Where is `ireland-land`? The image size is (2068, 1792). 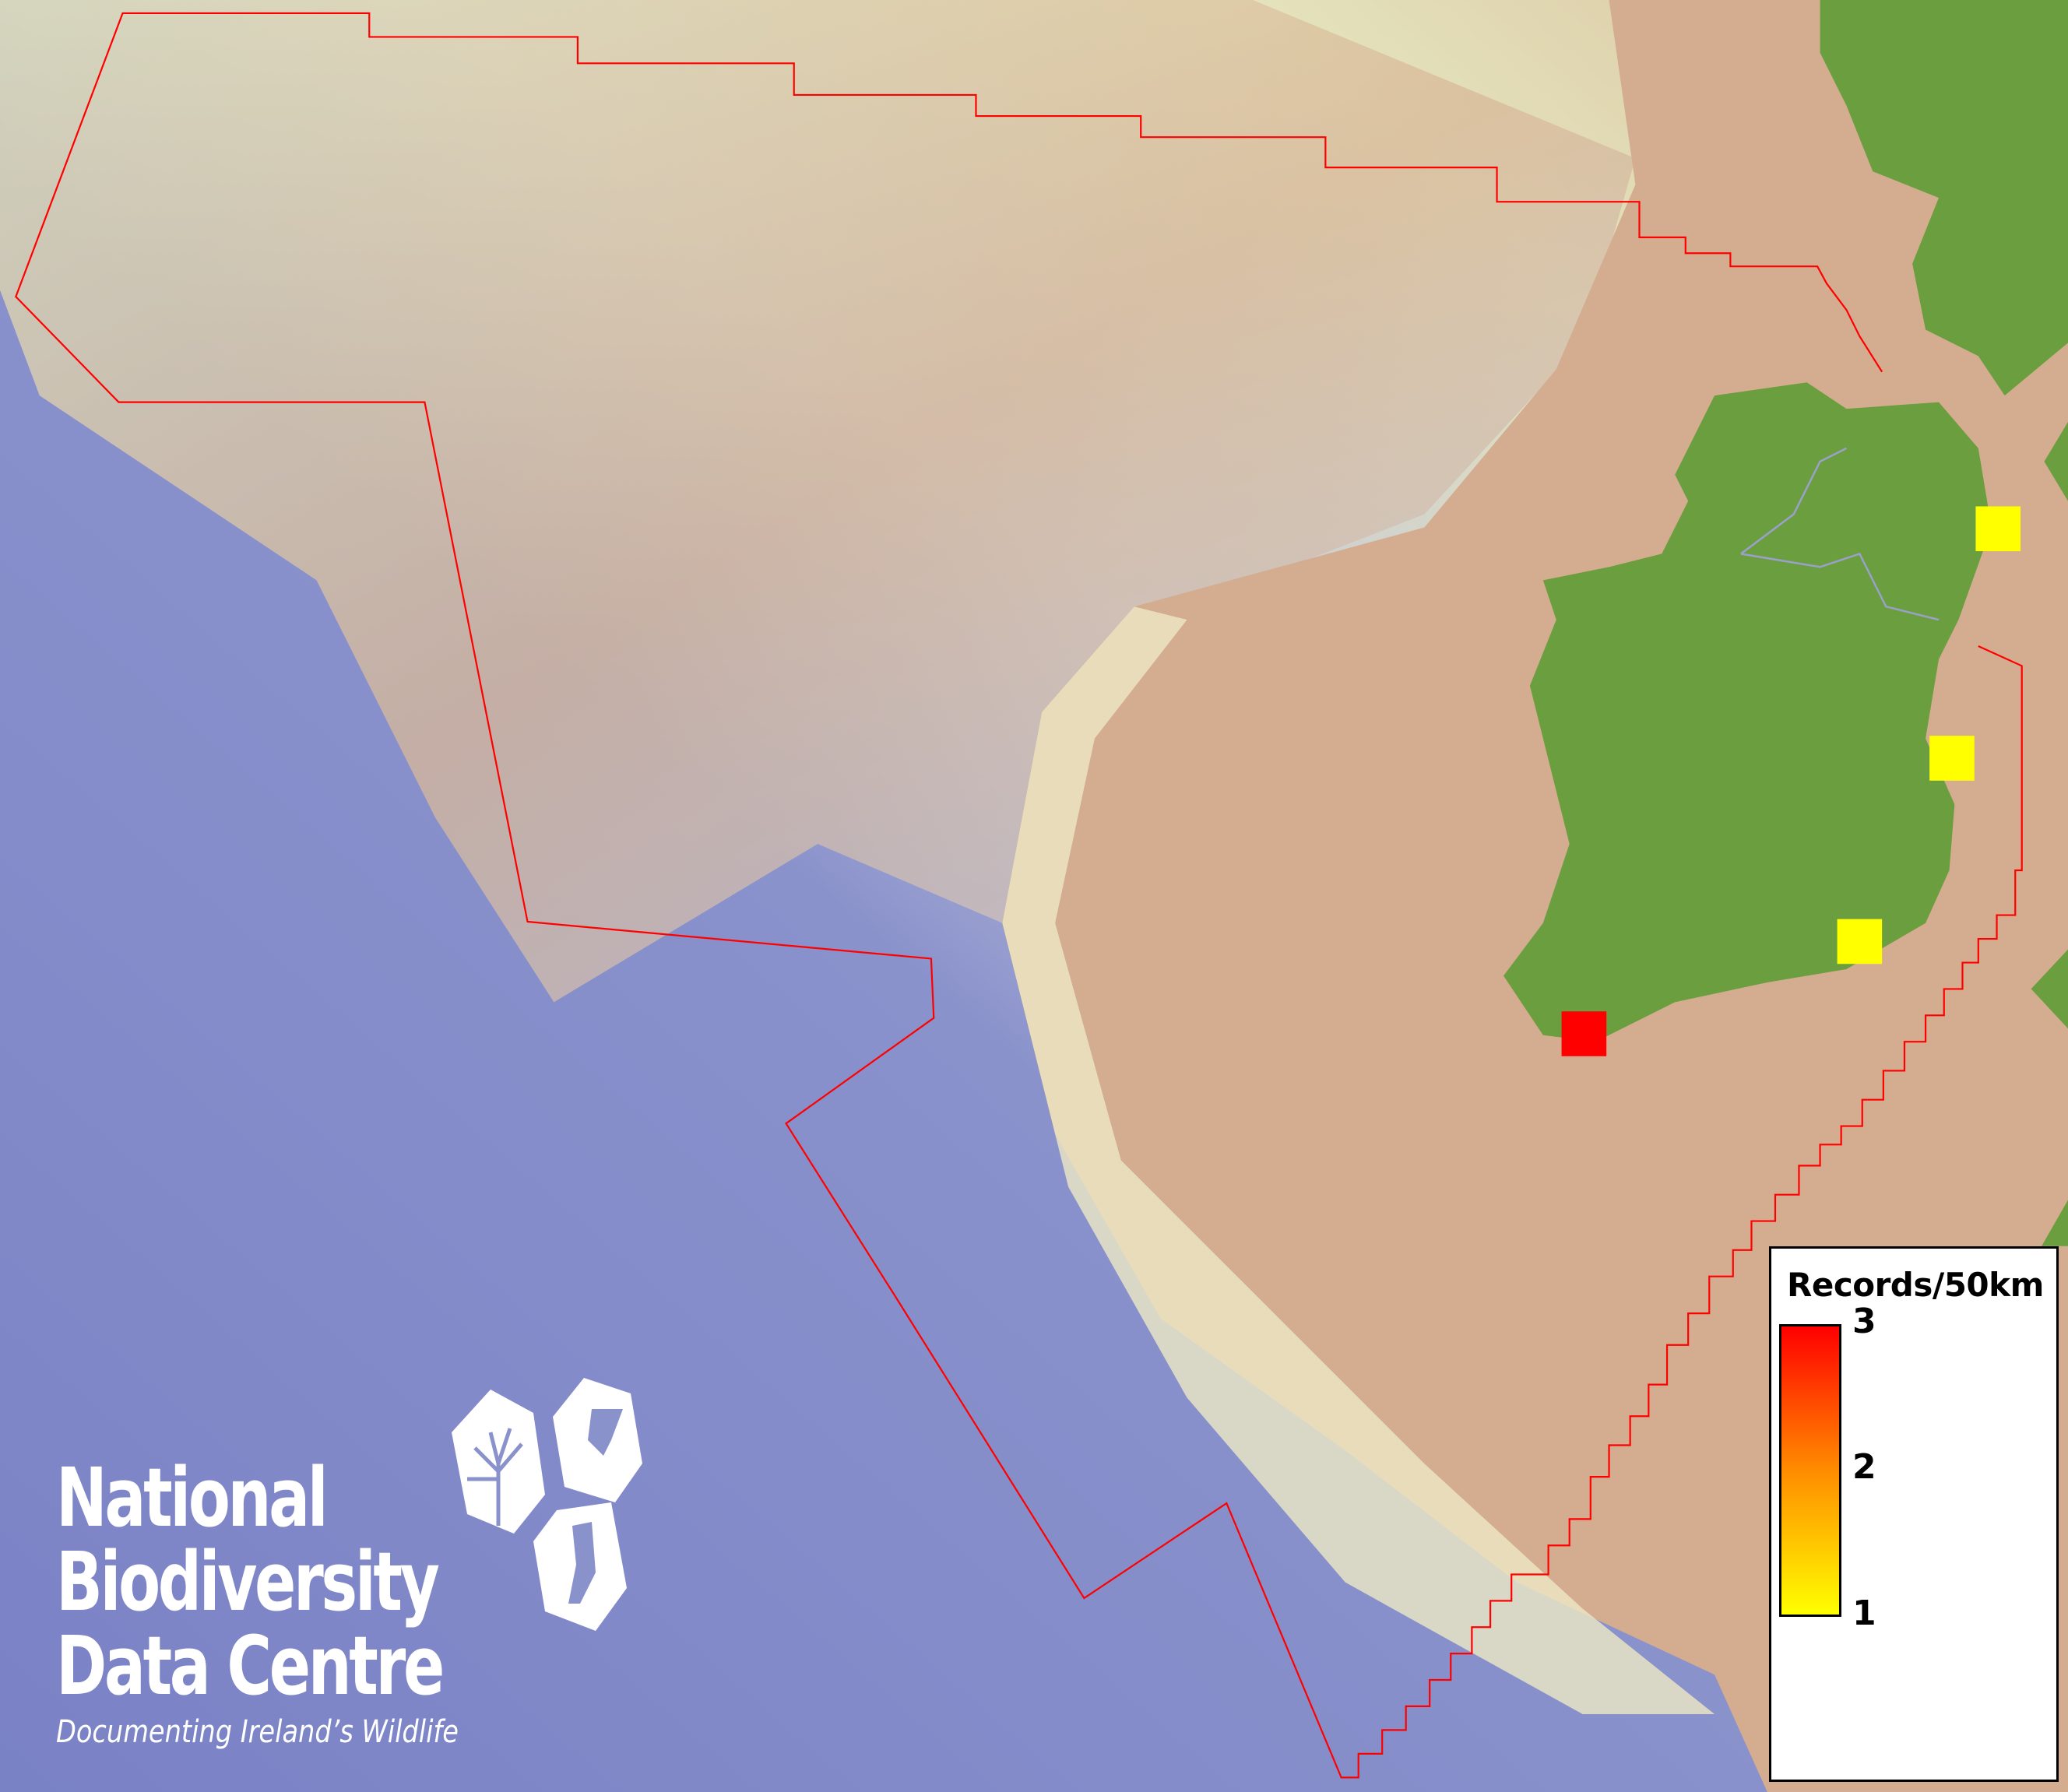
ireland-land is located at coordinates (1748, 712).